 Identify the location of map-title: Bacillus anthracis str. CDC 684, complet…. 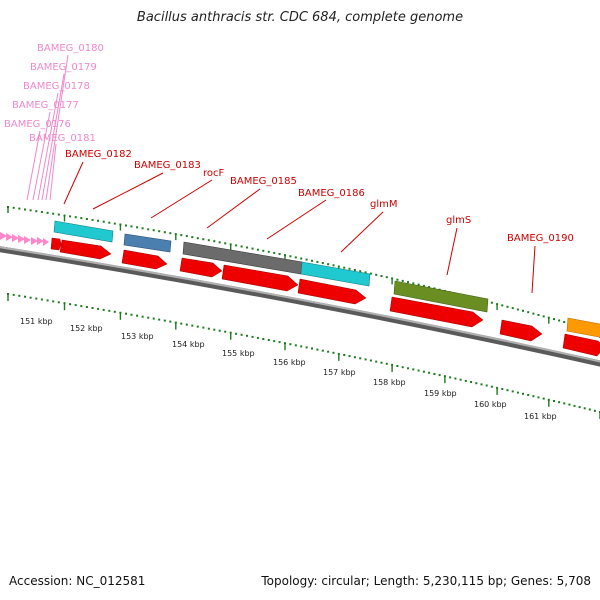
(300, 17).